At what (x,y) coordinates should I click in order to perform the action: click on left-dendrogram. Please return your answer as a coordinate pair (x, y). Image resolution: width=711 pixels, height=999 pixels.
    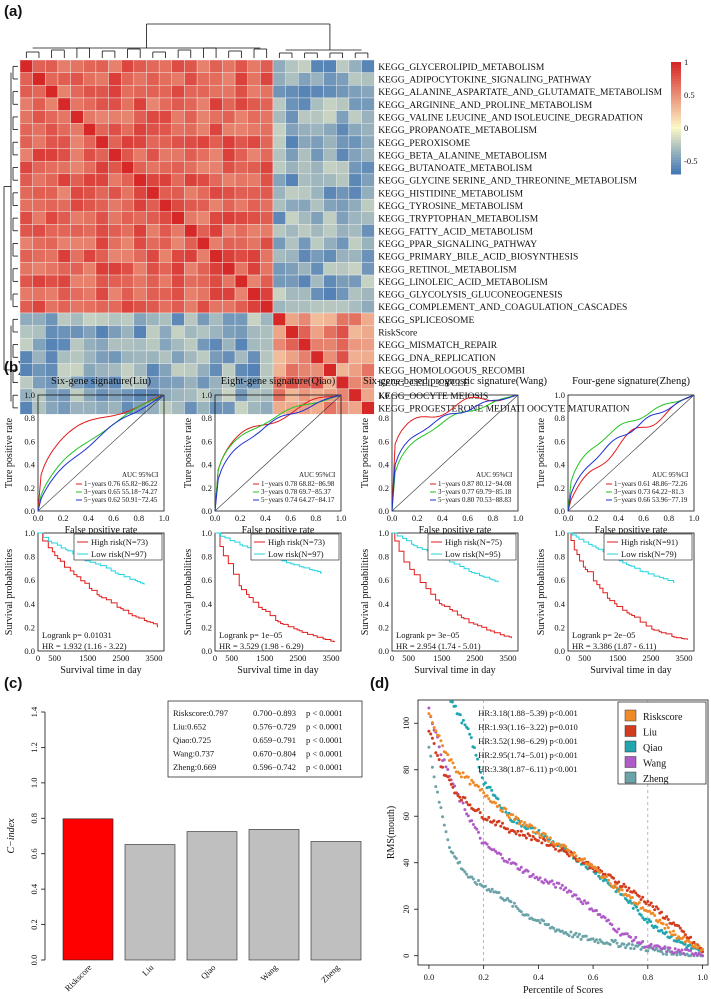
    Looking at the image, I should click on (10, 237).